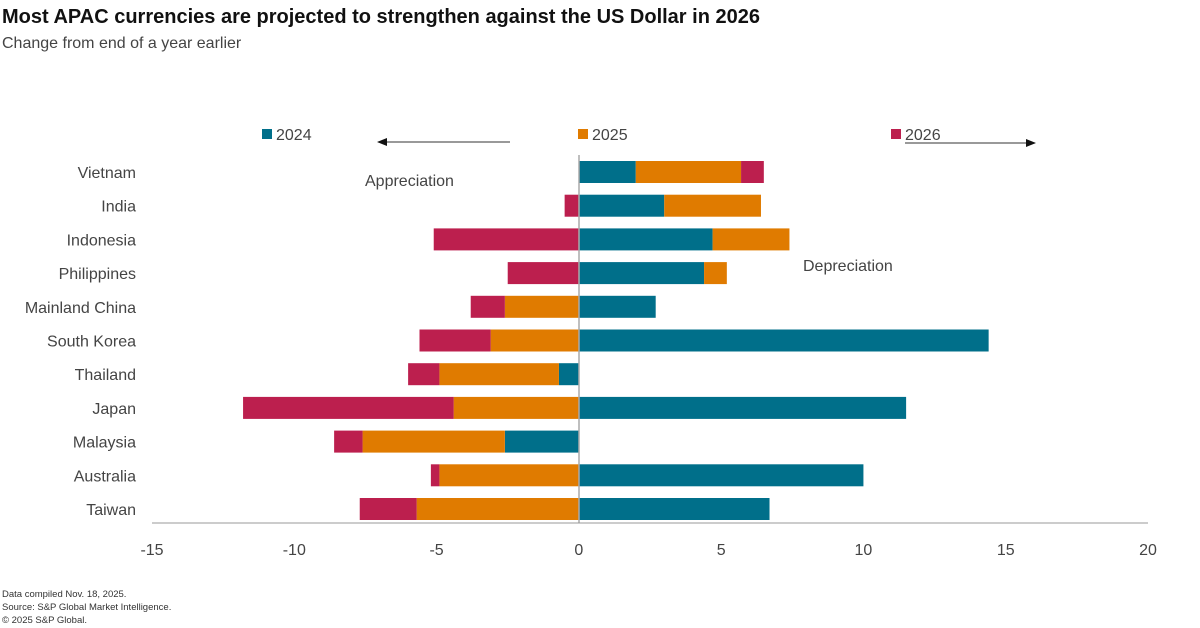  What do you see at coordinates (435, 475) in the screenshot?
I see `bar-australia-2026` at bounding box center [435, 475].